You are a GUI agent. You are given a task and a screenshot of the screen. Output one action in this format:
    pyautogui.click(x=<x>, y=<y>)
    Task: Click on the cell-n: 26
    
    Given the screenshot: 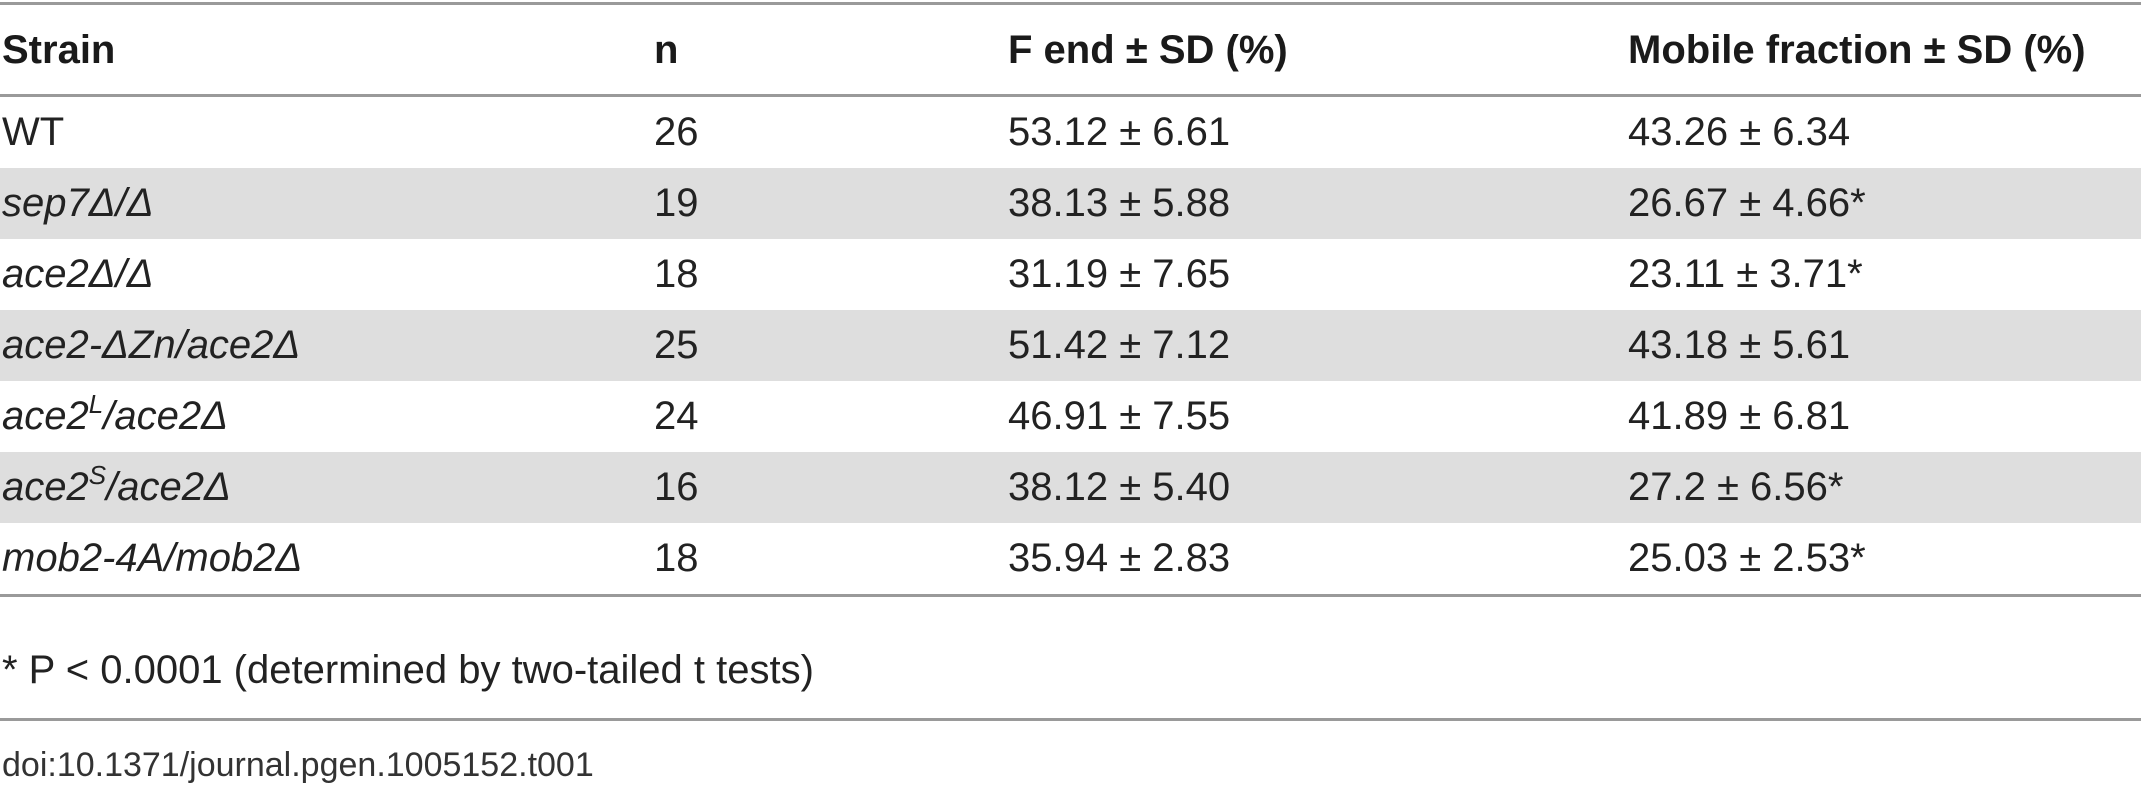 What is the action you would take?
    pyautogui.click(x=676, y=132)
    